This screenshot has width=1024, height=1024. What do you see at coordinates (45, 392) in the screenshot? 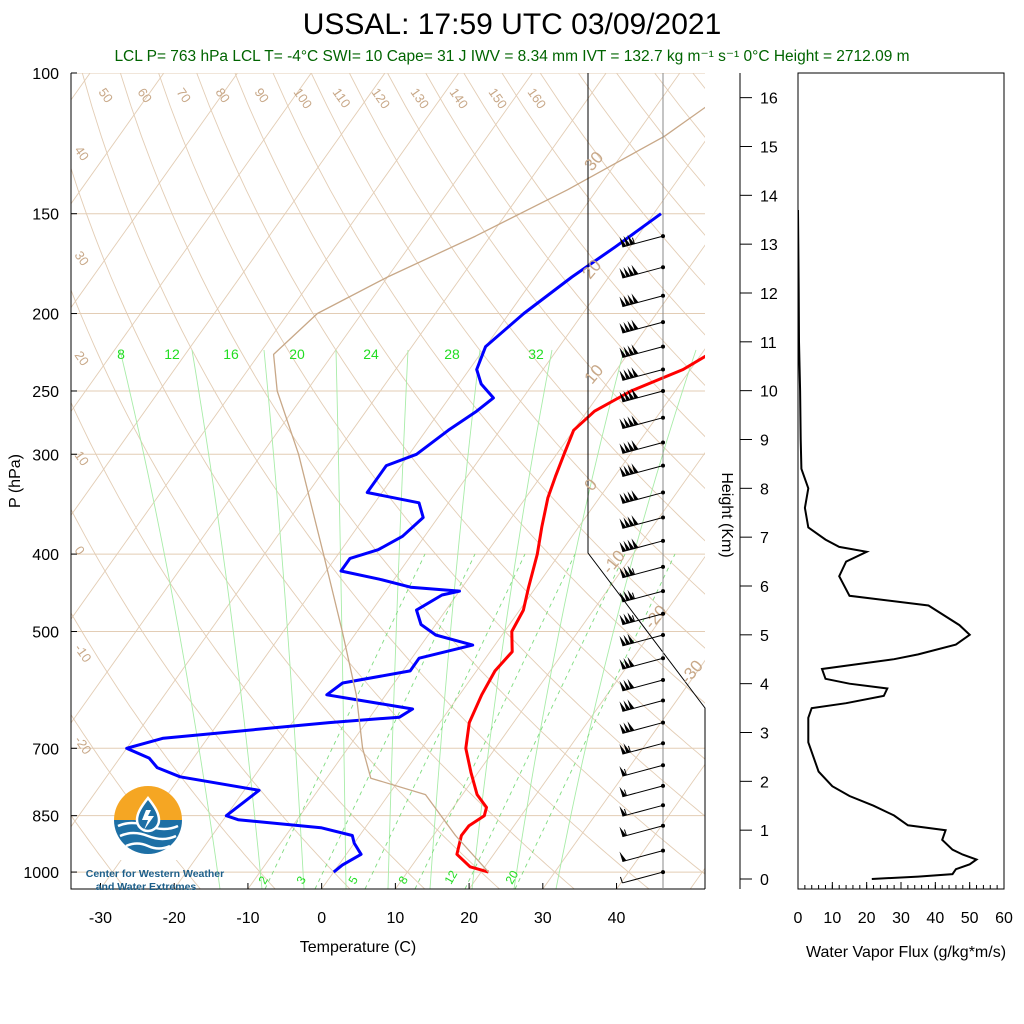
I see `y-tick-label: 250` at bounding box center [45, 392].